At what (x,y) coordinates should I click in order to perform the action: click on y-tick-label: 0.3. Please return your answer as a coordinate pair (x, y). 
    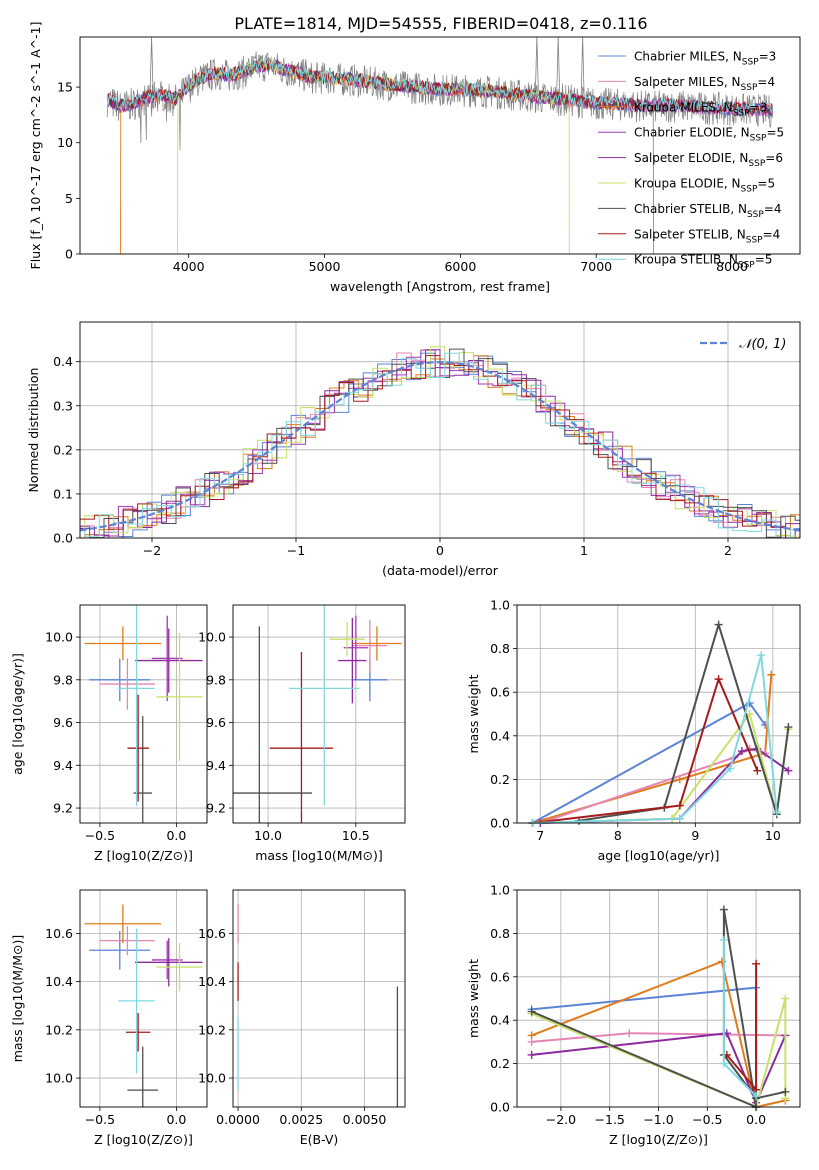
    Looking at the image, I should click on (63, 405).